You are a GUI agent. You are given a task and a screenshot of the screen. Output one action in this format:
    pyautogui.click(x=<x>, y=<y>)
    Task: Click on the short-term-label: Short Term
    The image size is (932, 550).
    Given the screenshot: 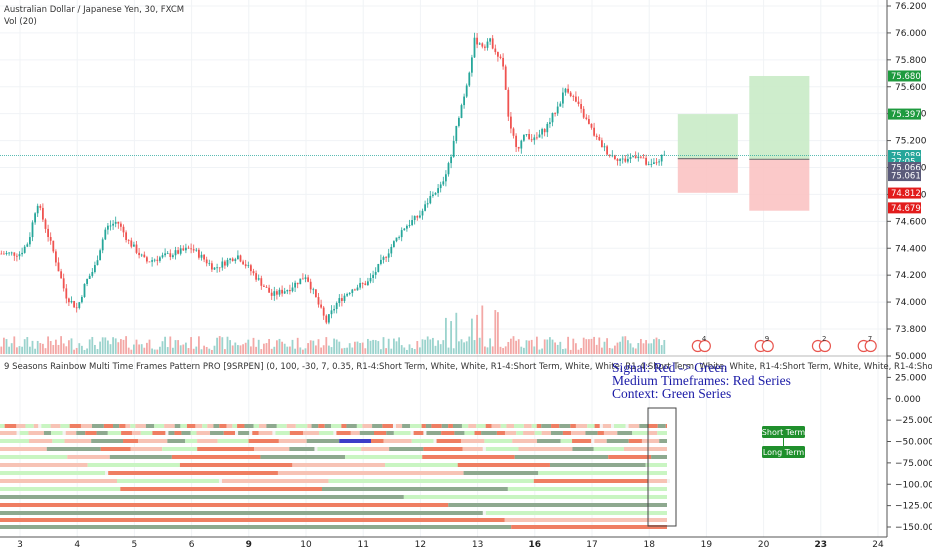 What is the action you would take?
    pyautogui.click(x=784, y=432)
    